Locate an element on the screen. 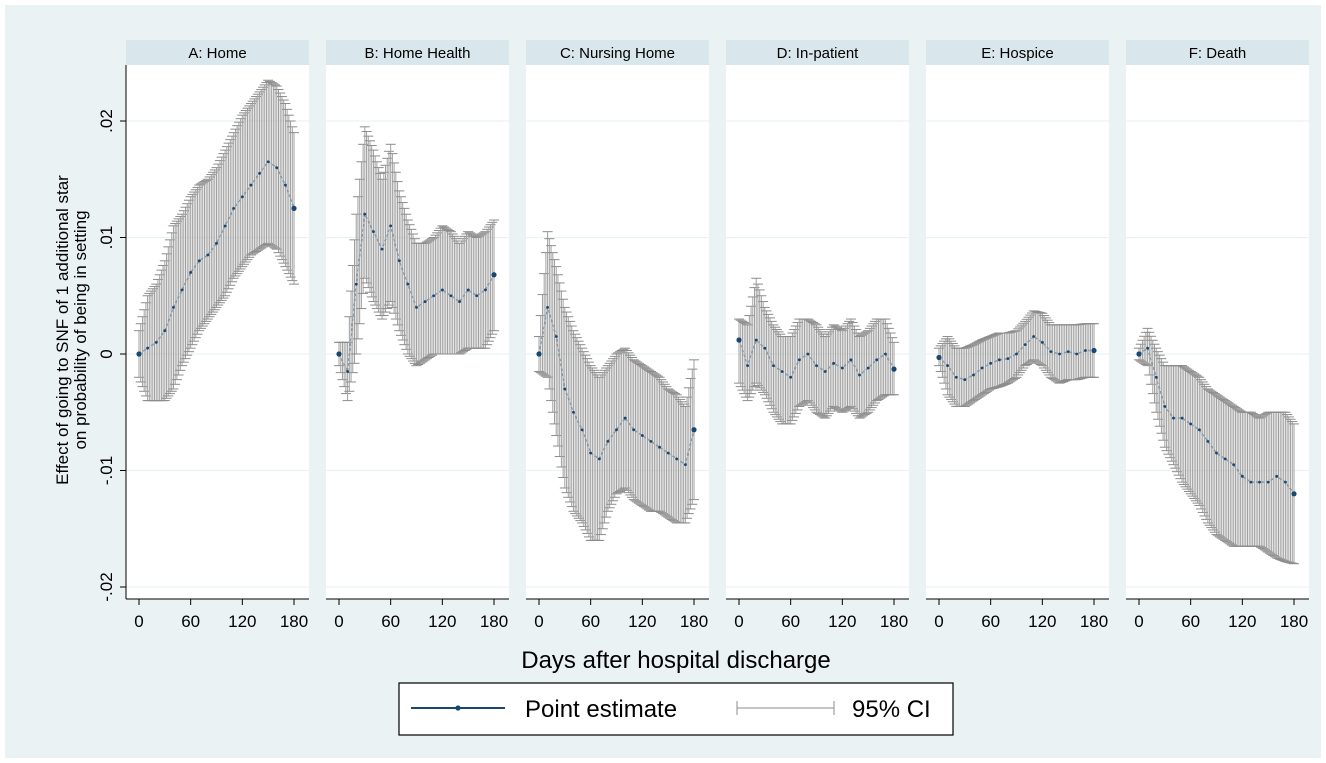  legend-ci-label: 95% CI is located at coordinates (891, 709).